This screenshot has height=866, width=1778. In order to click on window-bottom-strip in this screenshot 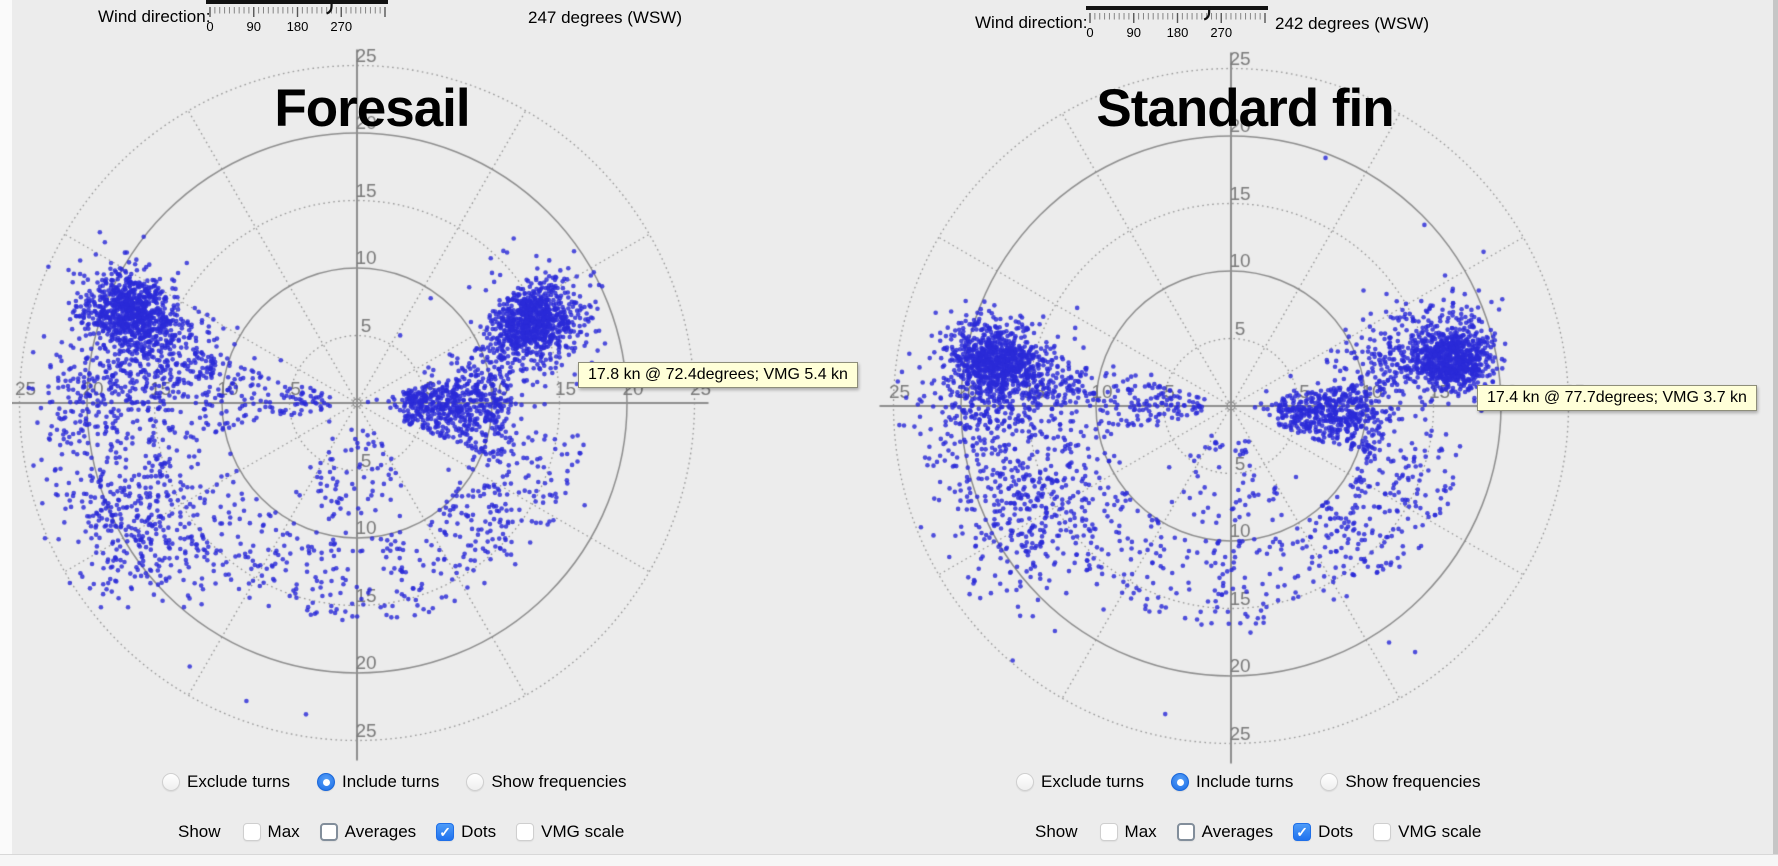, I will do `click(889, 860)`.